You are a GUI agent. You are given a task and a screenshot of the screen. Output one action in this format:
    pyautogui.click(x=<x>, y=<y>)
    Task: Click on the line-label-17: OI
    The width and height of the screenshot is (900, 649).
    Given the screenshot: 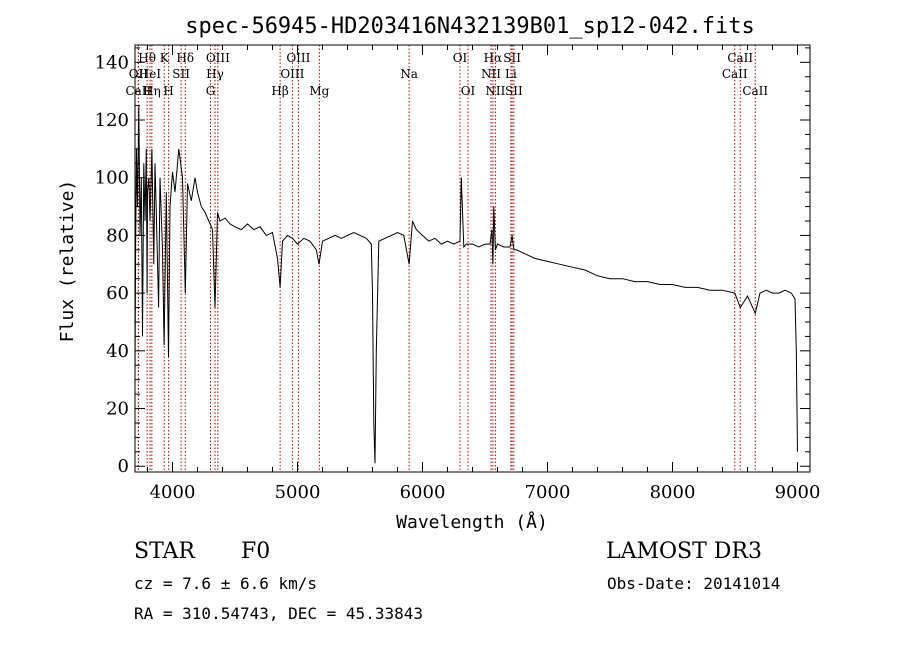 What is the action you would take?
    pyautogui.click(x=460, y=58)
    